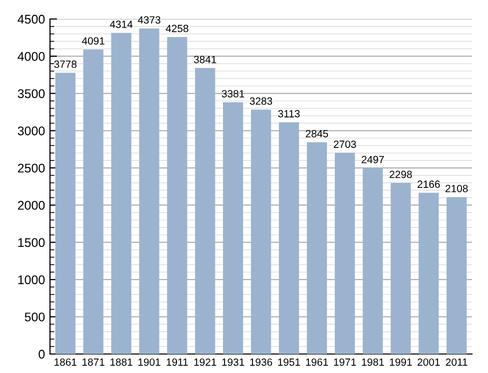 This screenshot has width=488, height=373. Describe the element at coordinates (31, 19) in the screenshot. I see `y-tick-label: 4500` at that location.